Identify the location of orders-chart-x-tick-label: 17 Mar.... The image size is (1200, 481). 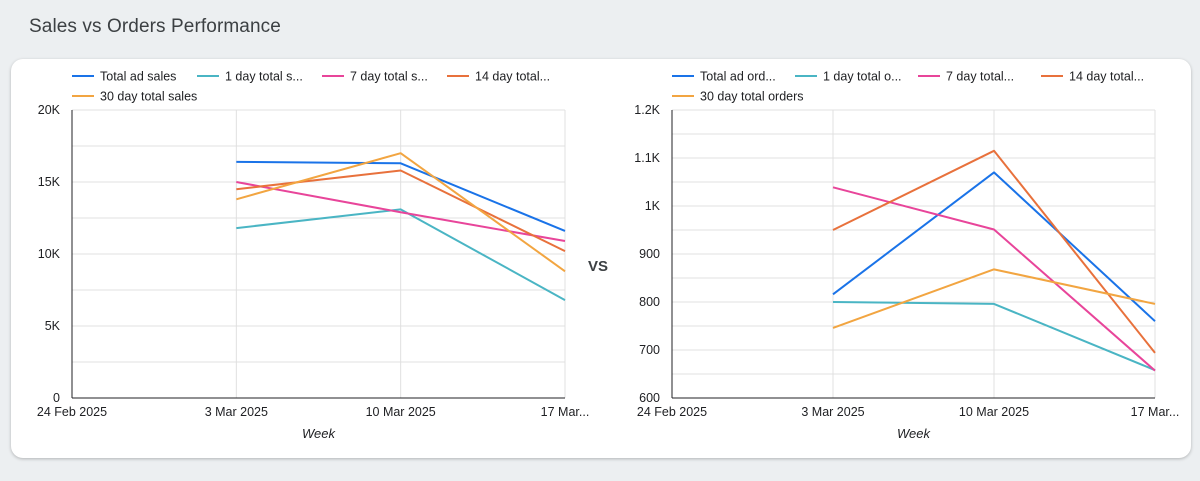
(1155, 412).